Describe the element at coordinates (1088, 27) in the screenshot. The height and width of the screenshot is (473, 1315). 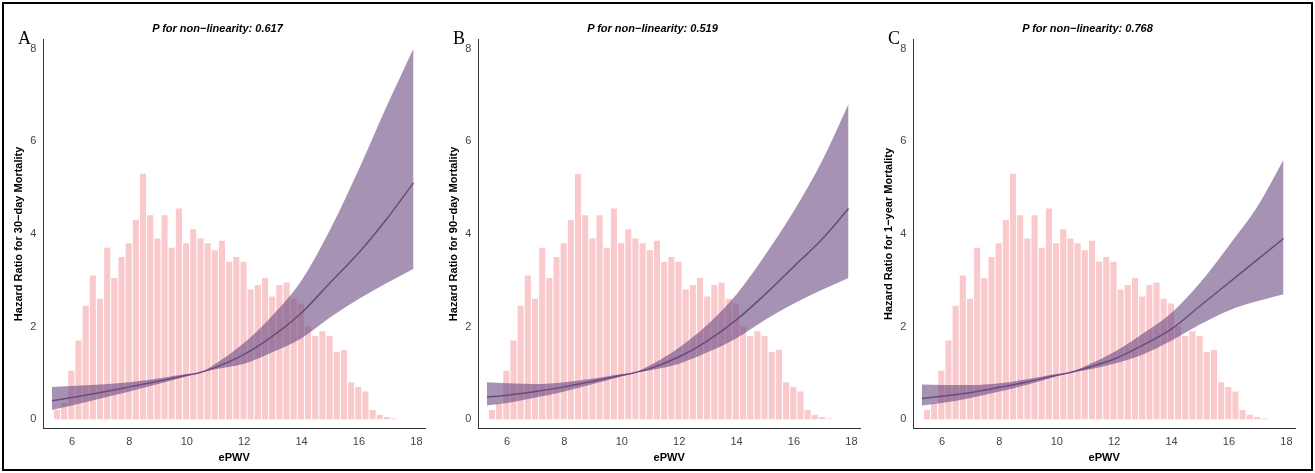
I see `chart-title: P for non−linearity: 0.768` at that location.